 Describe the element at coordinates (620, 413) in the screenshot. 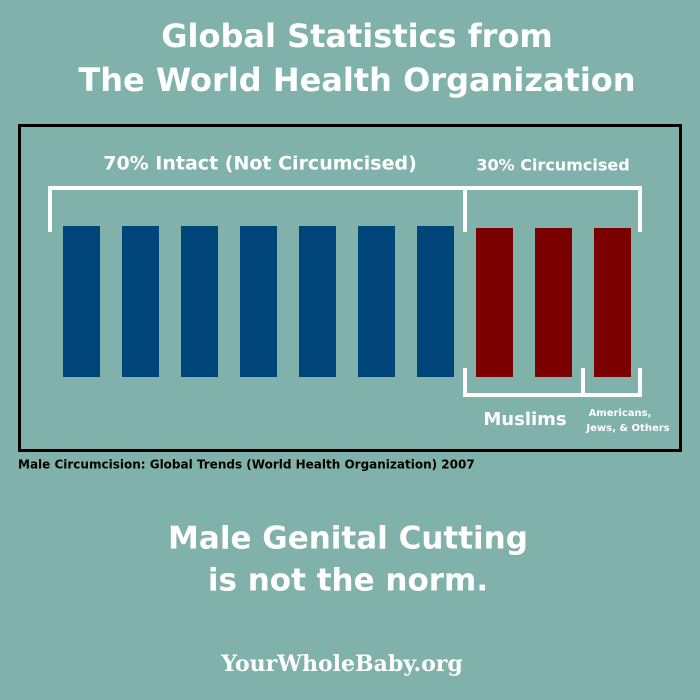

I see `group-label: Americans,` at that location.